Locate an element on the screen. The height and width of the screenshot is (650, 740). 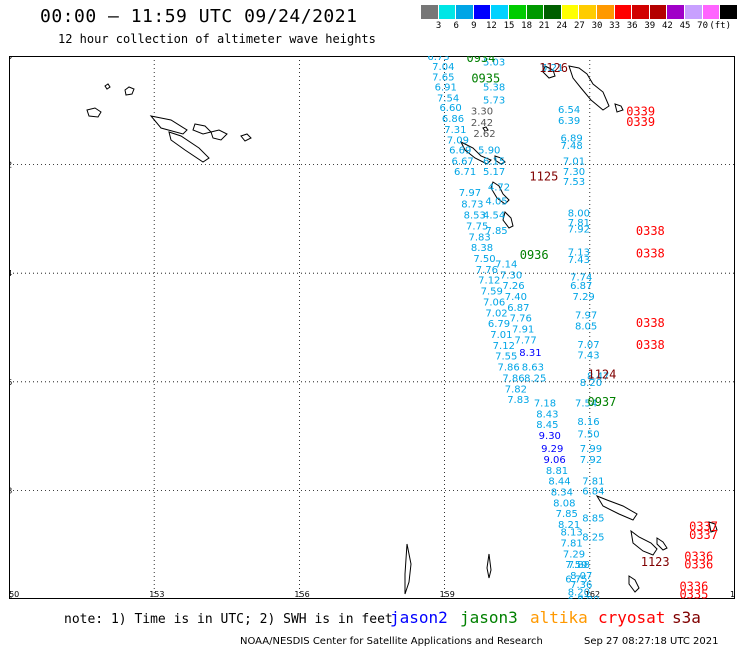
swh-value-label: 8.20 is located at coordinates (579, 592).